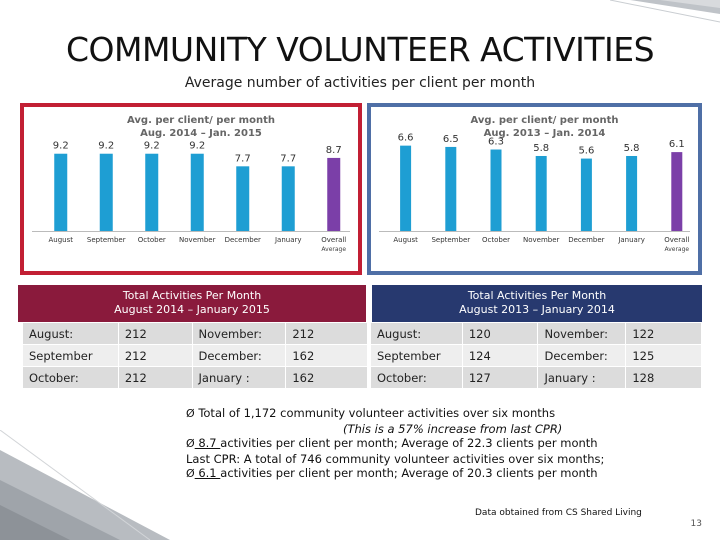 The height and width of the screenshot is (540, 720). Describe the element at coordinates (665, 11) in the screenshot. I see `corner-decoration` at that location.